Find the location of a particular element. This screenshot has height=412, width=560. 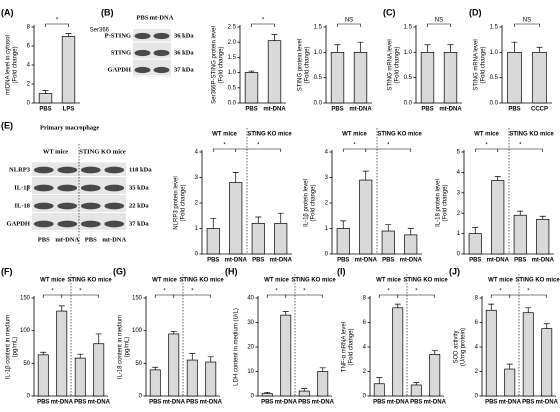

y-tick-label: 100 is located at coordinates (25, 331).